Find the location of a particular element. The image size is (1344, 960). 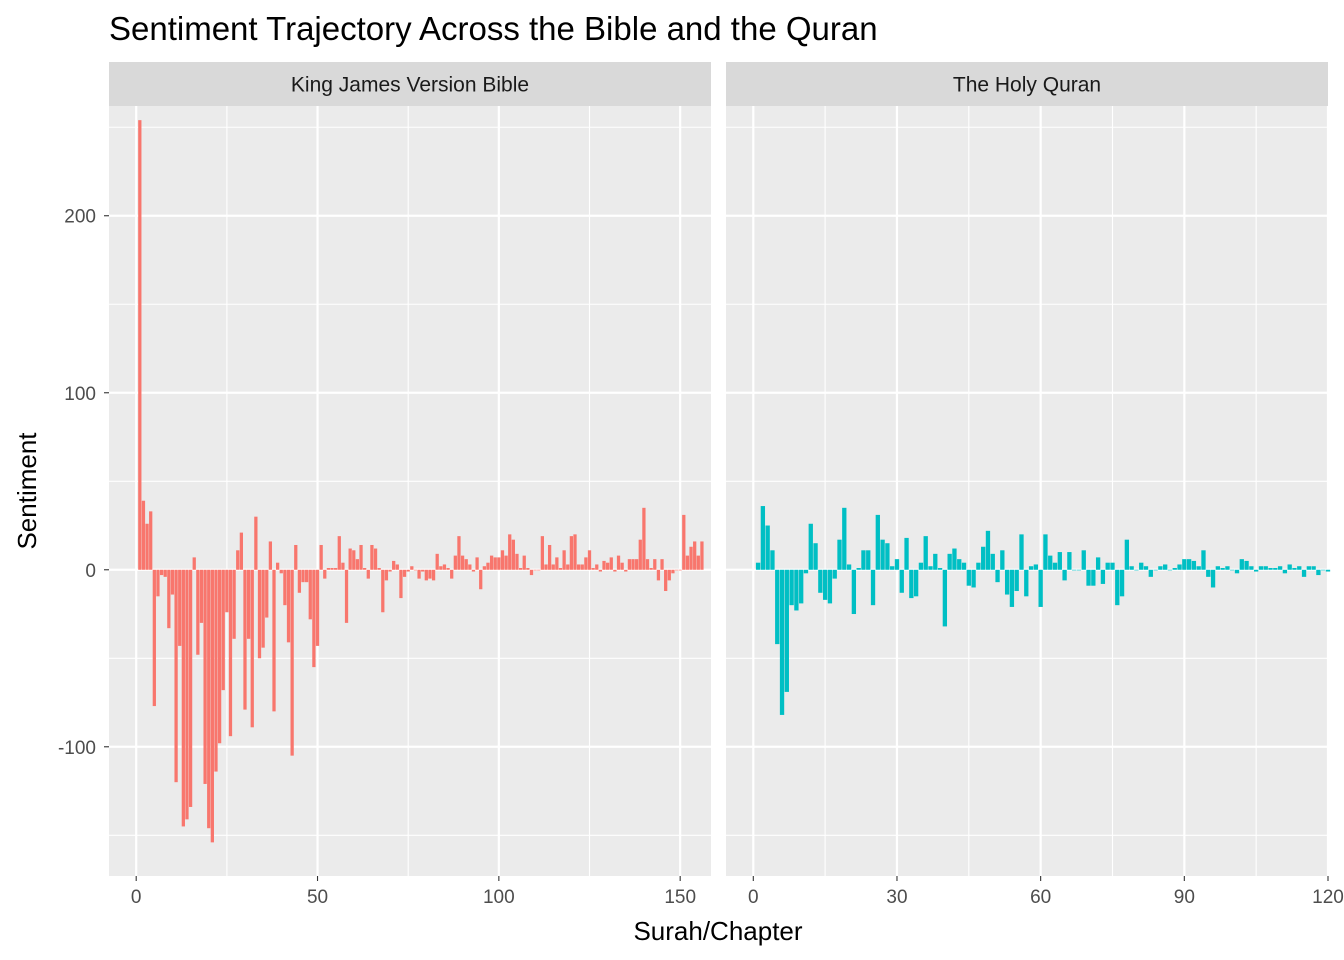

y-axis-title: Sentiment is located at coordinates (27, 491).